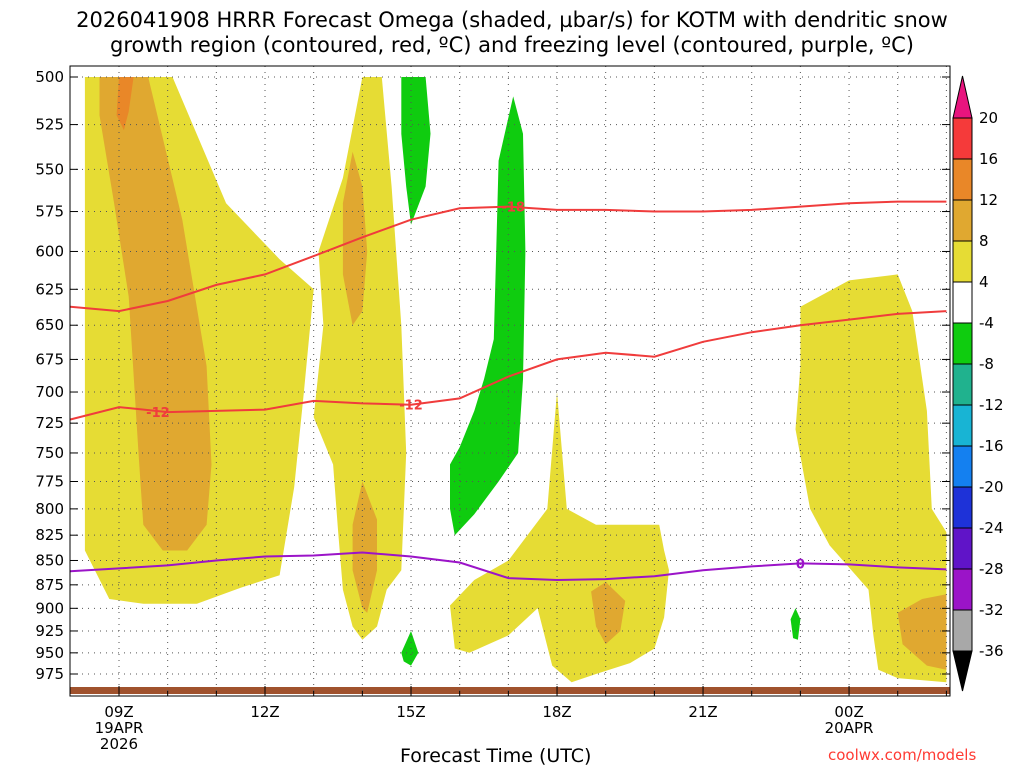 The image size is (1024, 768). I want to click on y-tick-label: 850, so click(49, 560).